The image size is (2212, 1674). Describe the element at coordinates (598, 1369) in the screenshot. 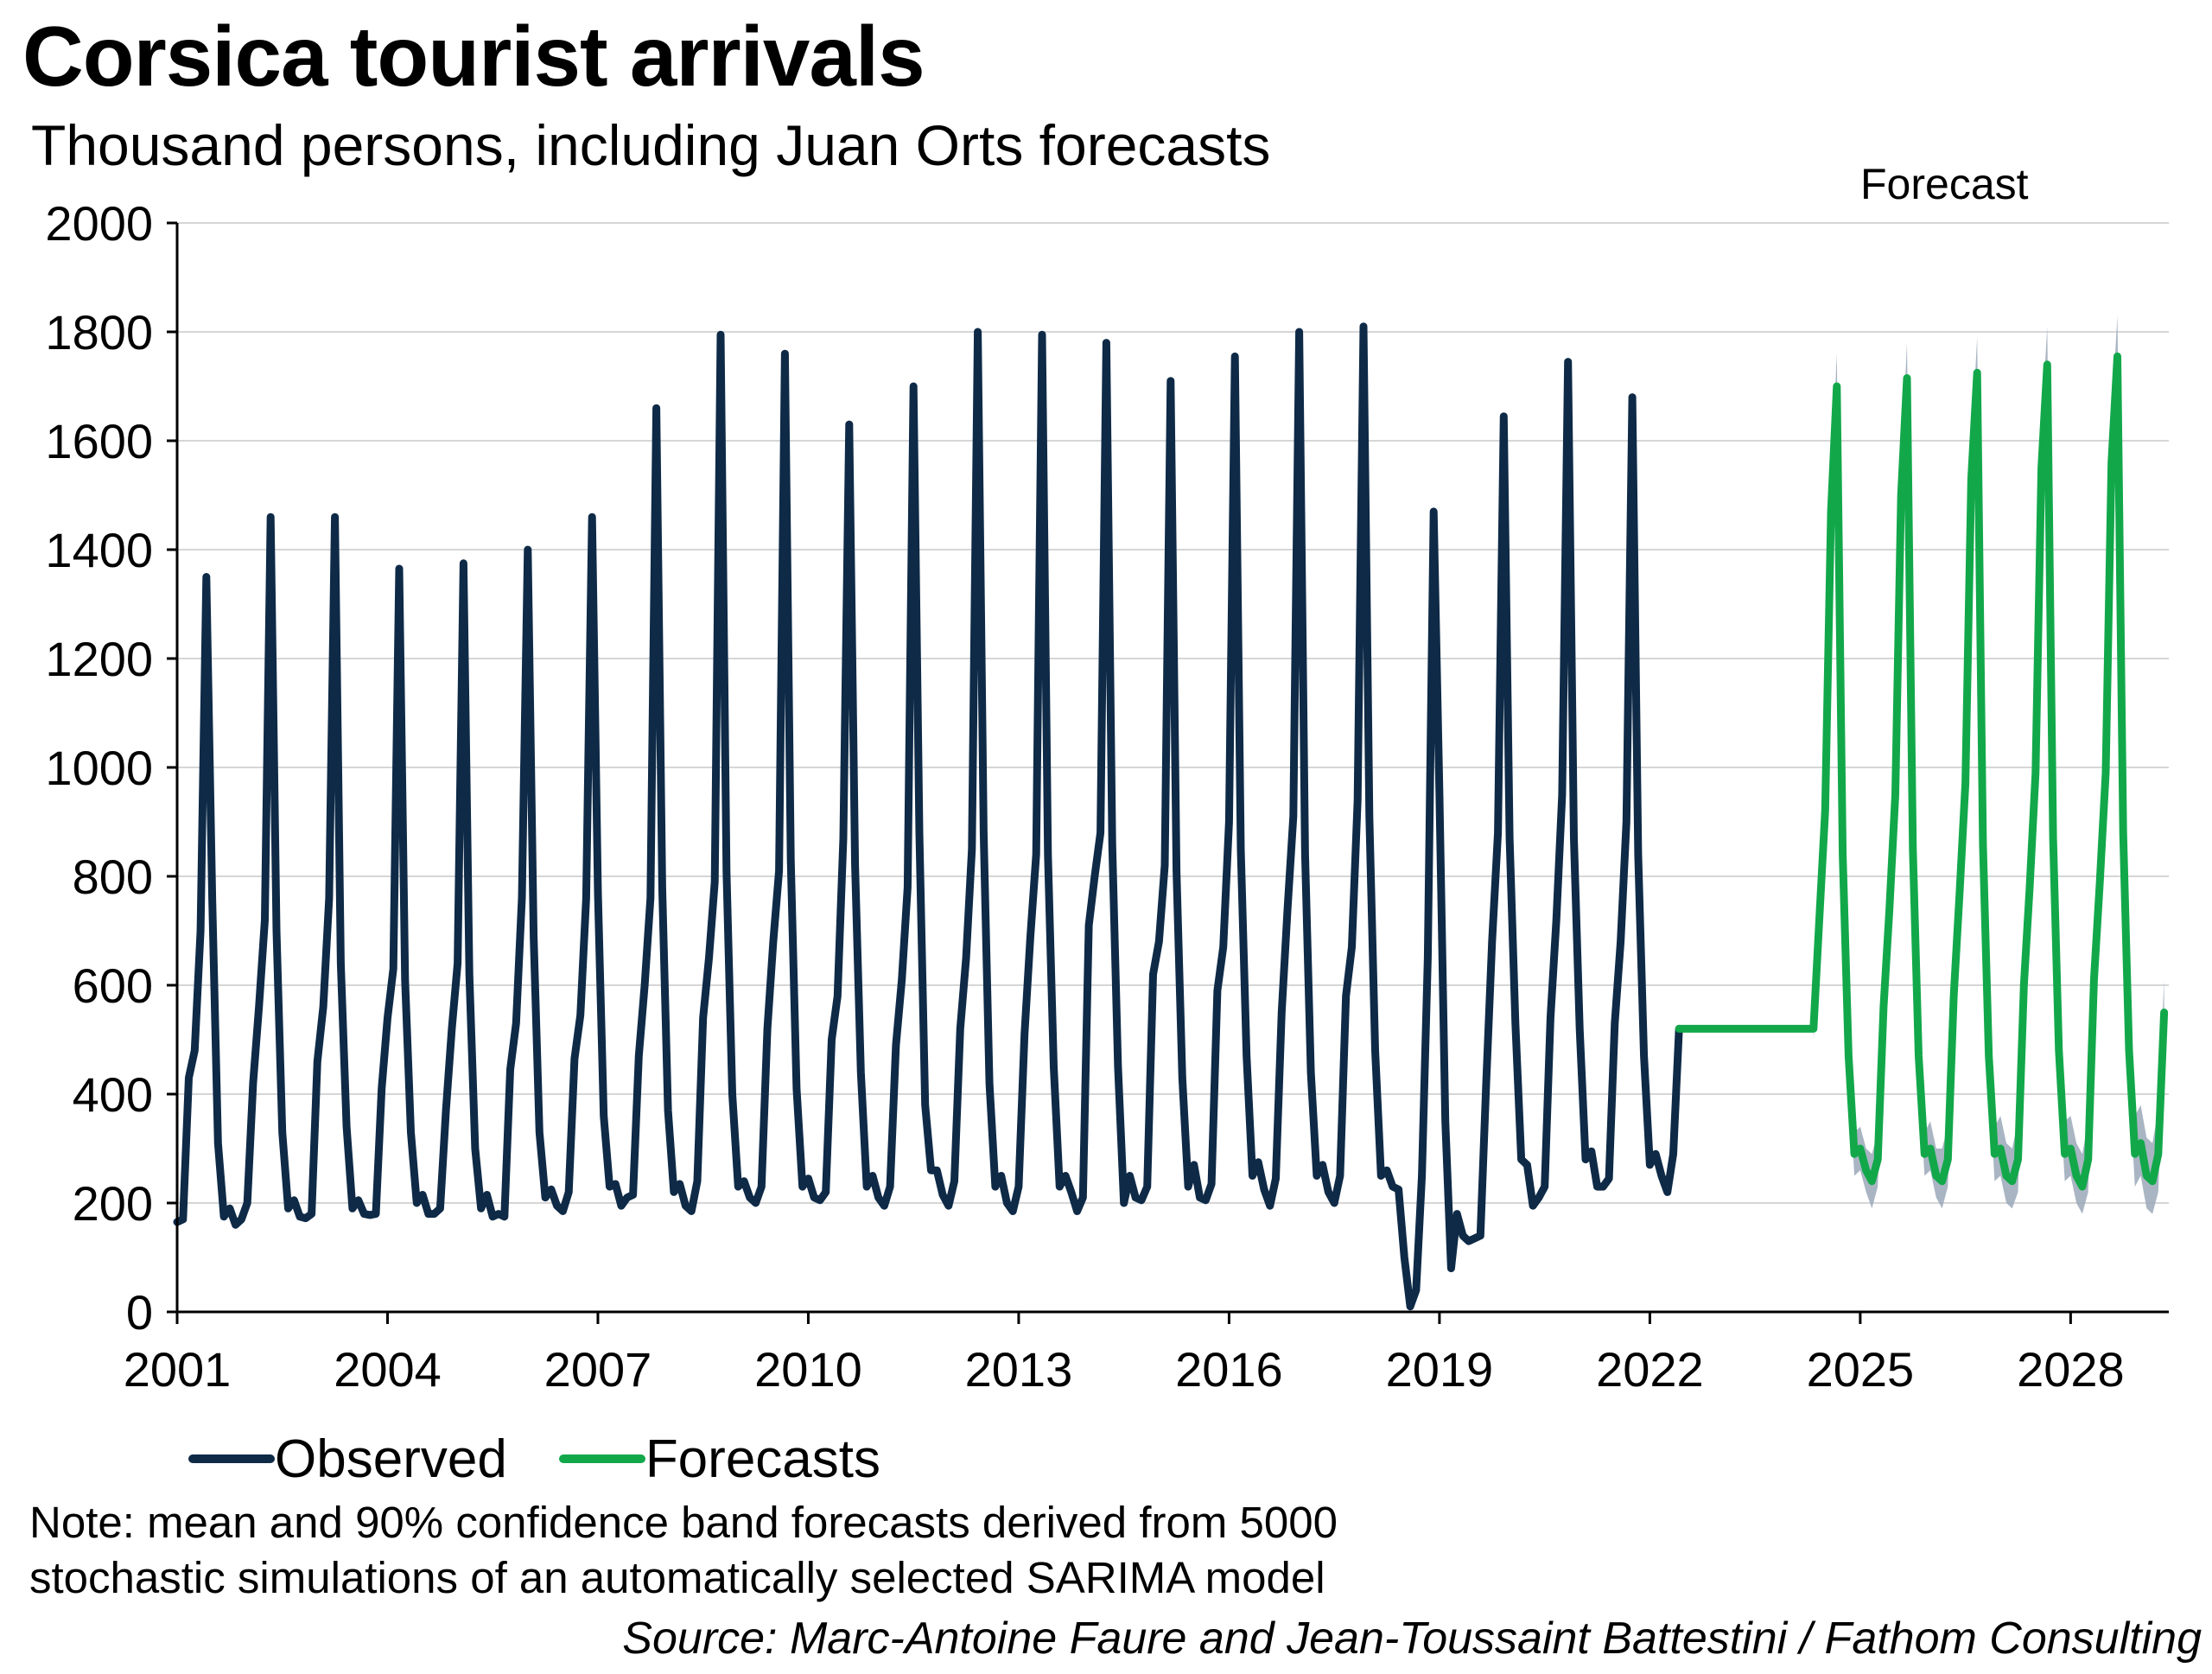

I see `x-tick-label: 2007` at that location.